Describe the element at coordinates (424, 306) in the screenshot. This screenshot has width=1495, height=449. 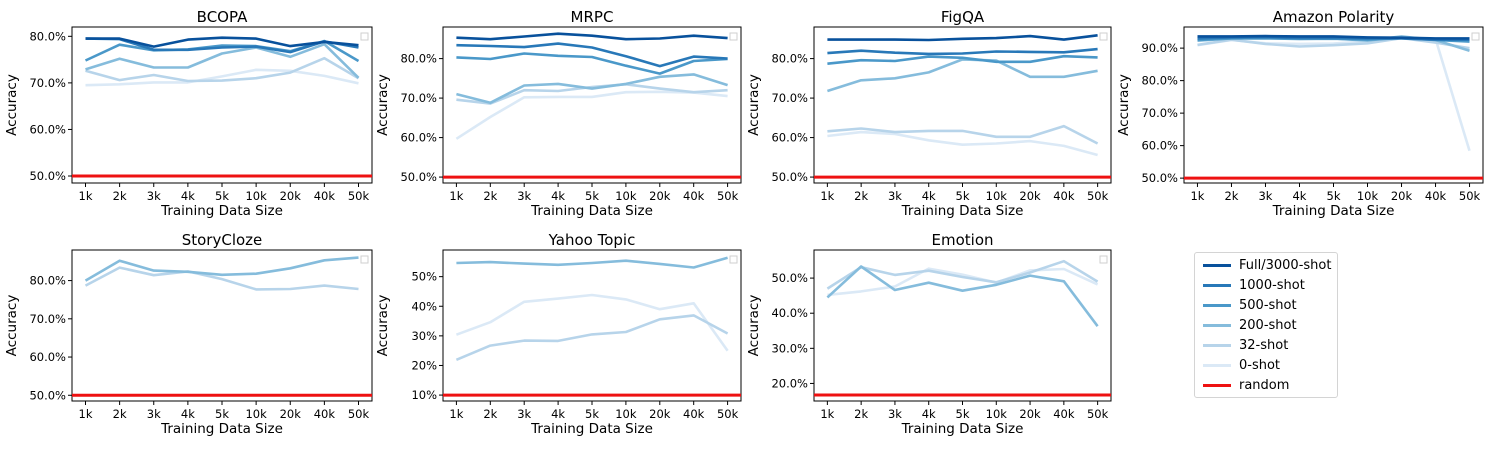
I see `y-tick-label: 40%` at that location.